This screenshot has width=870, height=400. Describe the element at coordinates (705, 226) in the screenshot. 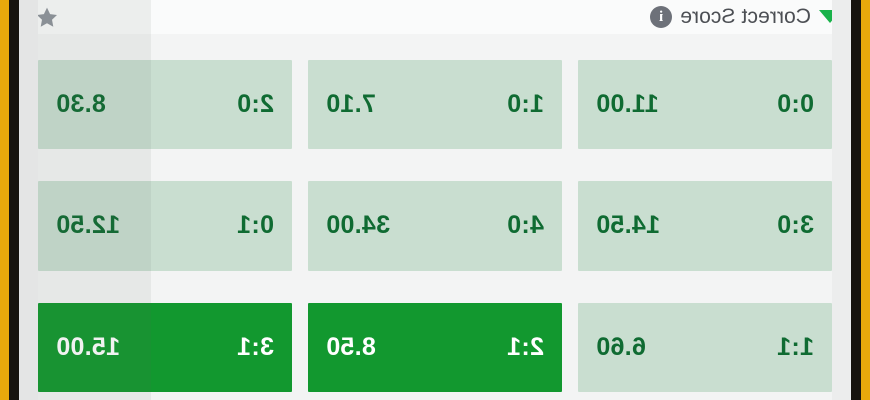

I see `odds-cell: 3:0 14.50` at that location.